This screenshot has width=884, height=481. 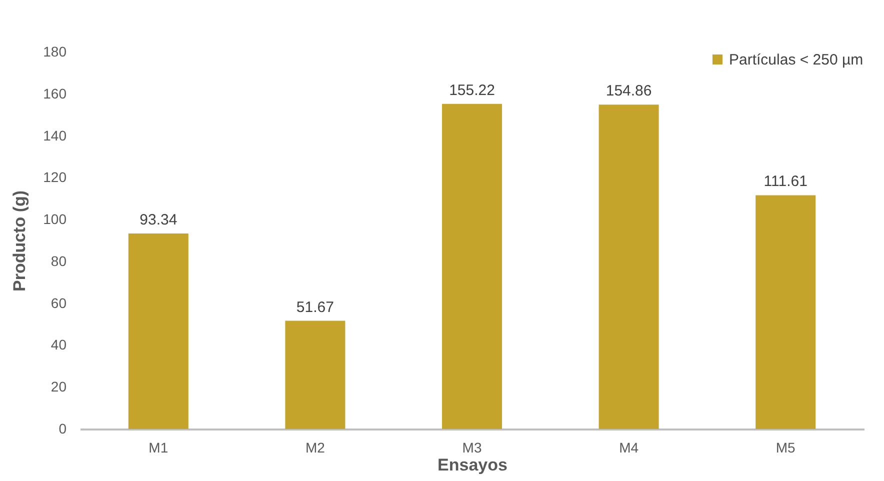 What do you see at coordinates (55, 219) in the screenshot?
I see `y-tick-label: 100` at bounding box center [55, 219].